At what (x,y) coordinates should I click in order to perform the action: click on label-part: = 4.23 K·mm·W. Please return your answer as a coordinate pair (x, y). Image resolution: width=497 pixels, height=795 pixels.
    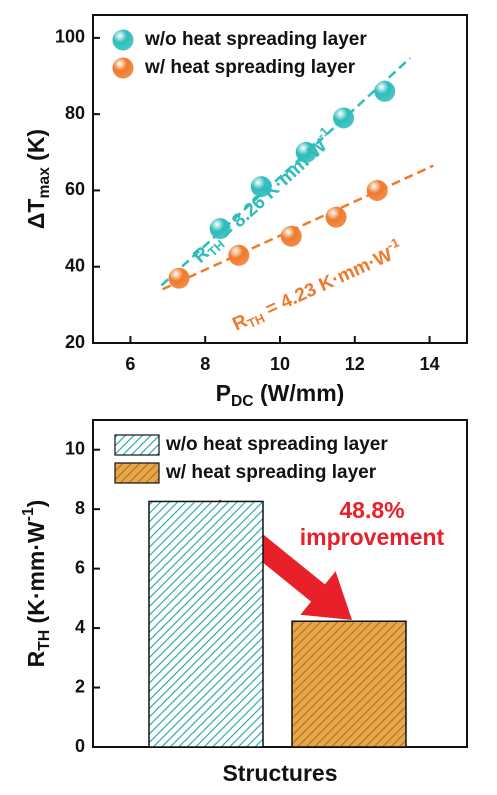
    Looking at the image, I should click on (327, 283).